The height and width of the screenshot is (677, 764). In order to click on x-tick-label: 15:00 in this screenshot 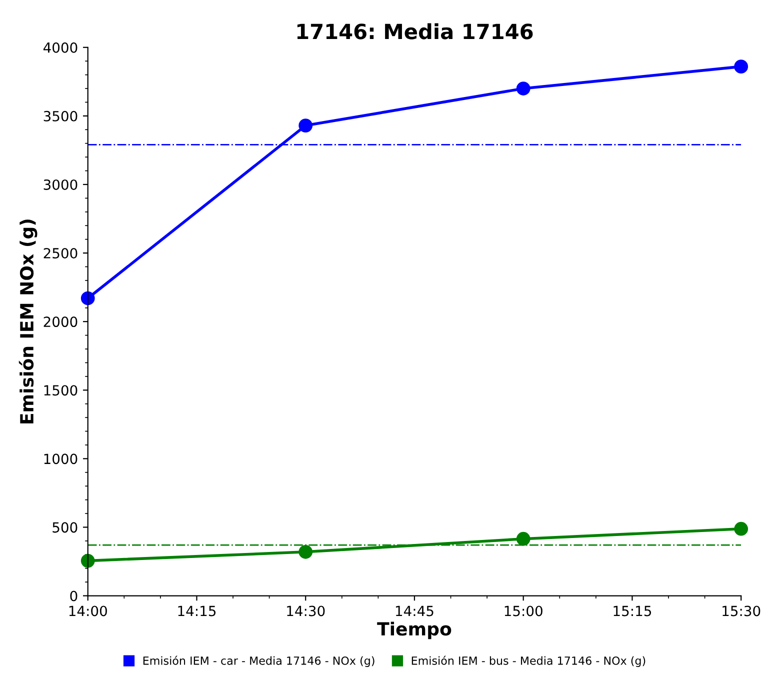, I will do `click(523, 611)`.